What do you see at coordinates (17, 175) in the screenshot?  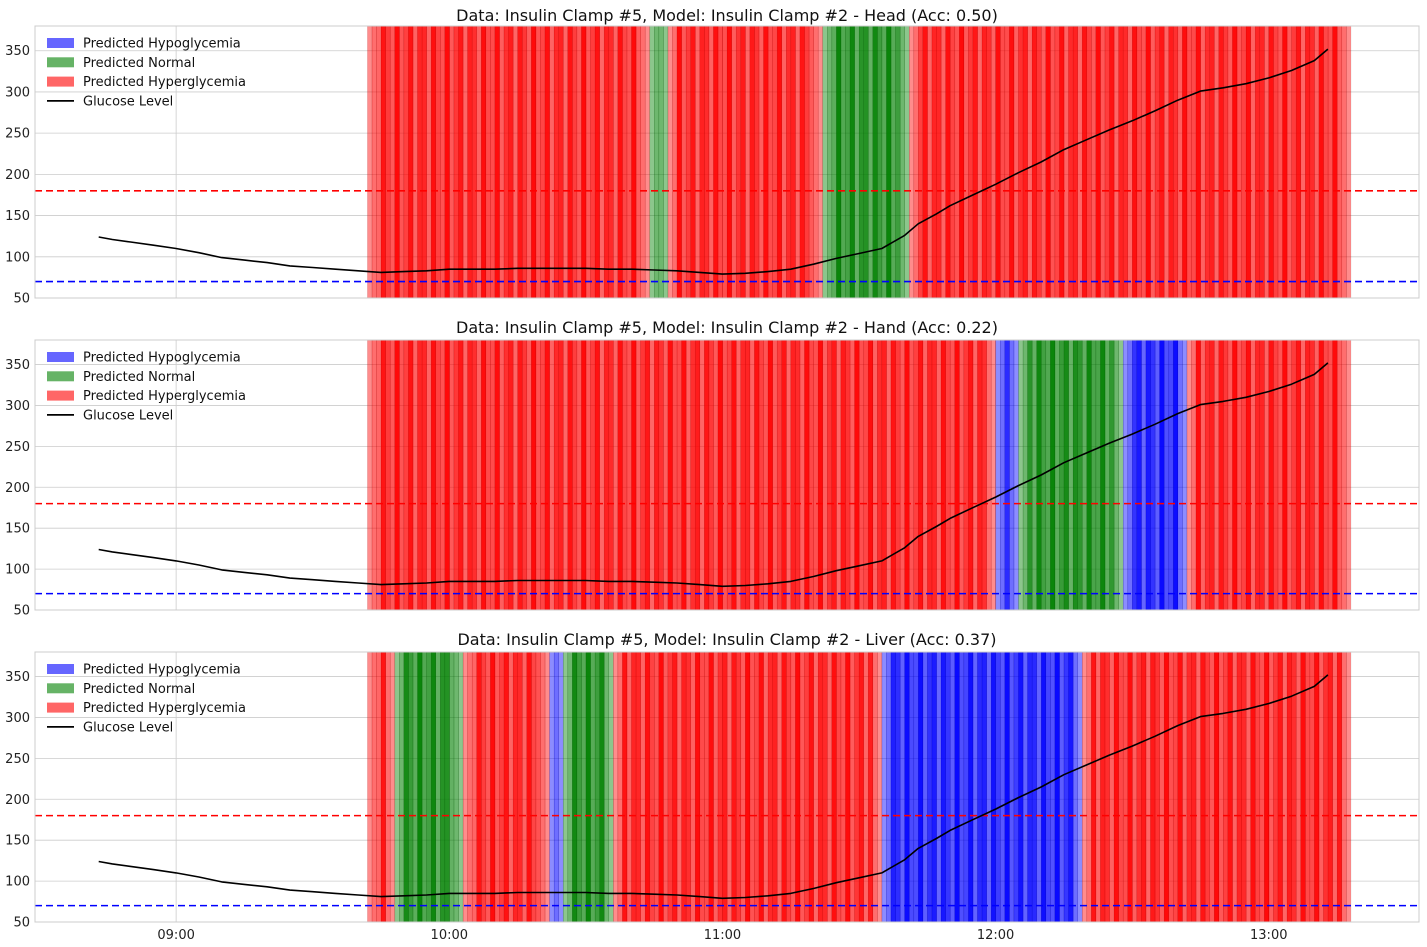 I see `y-tick-label: 200` at bounding box center [17, 175].